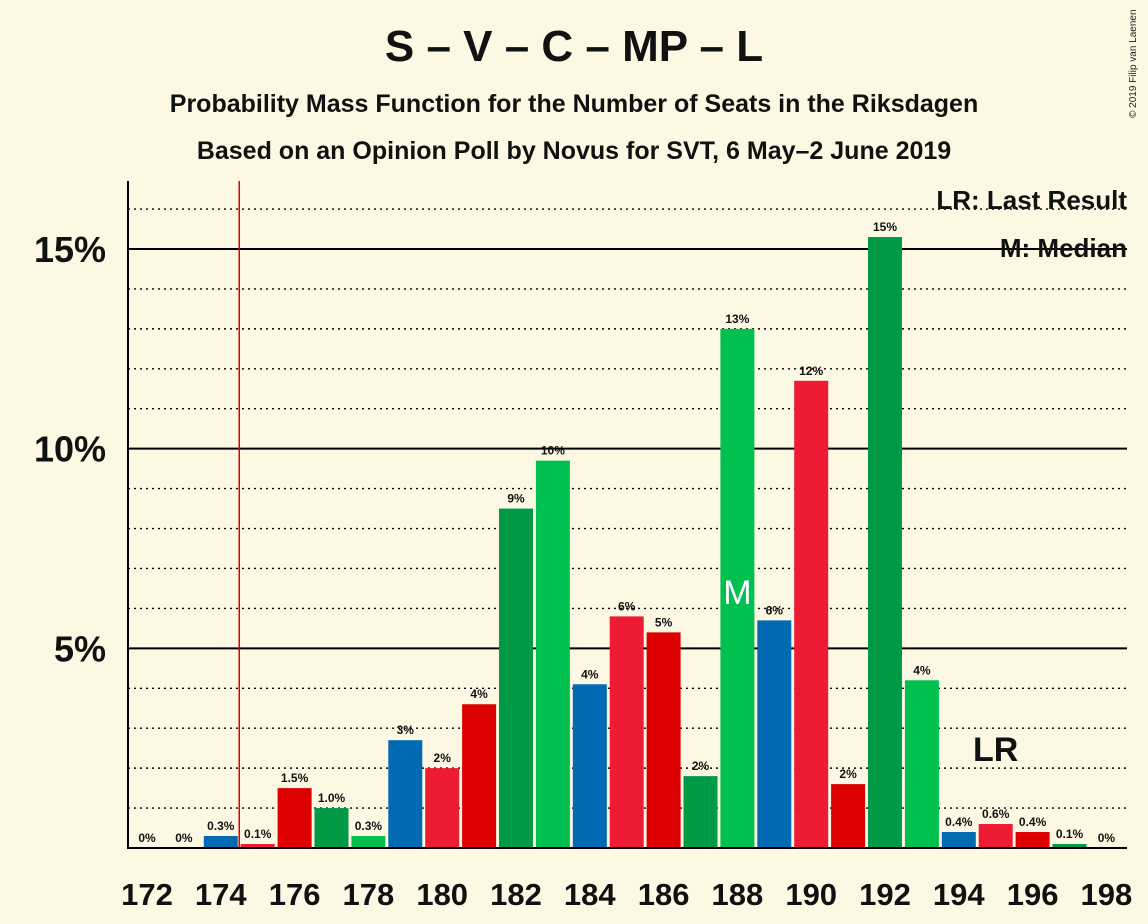  Describe the element at coordinates (295, 894) in the screenshot. I see `x-tick-label: 176` at that location.